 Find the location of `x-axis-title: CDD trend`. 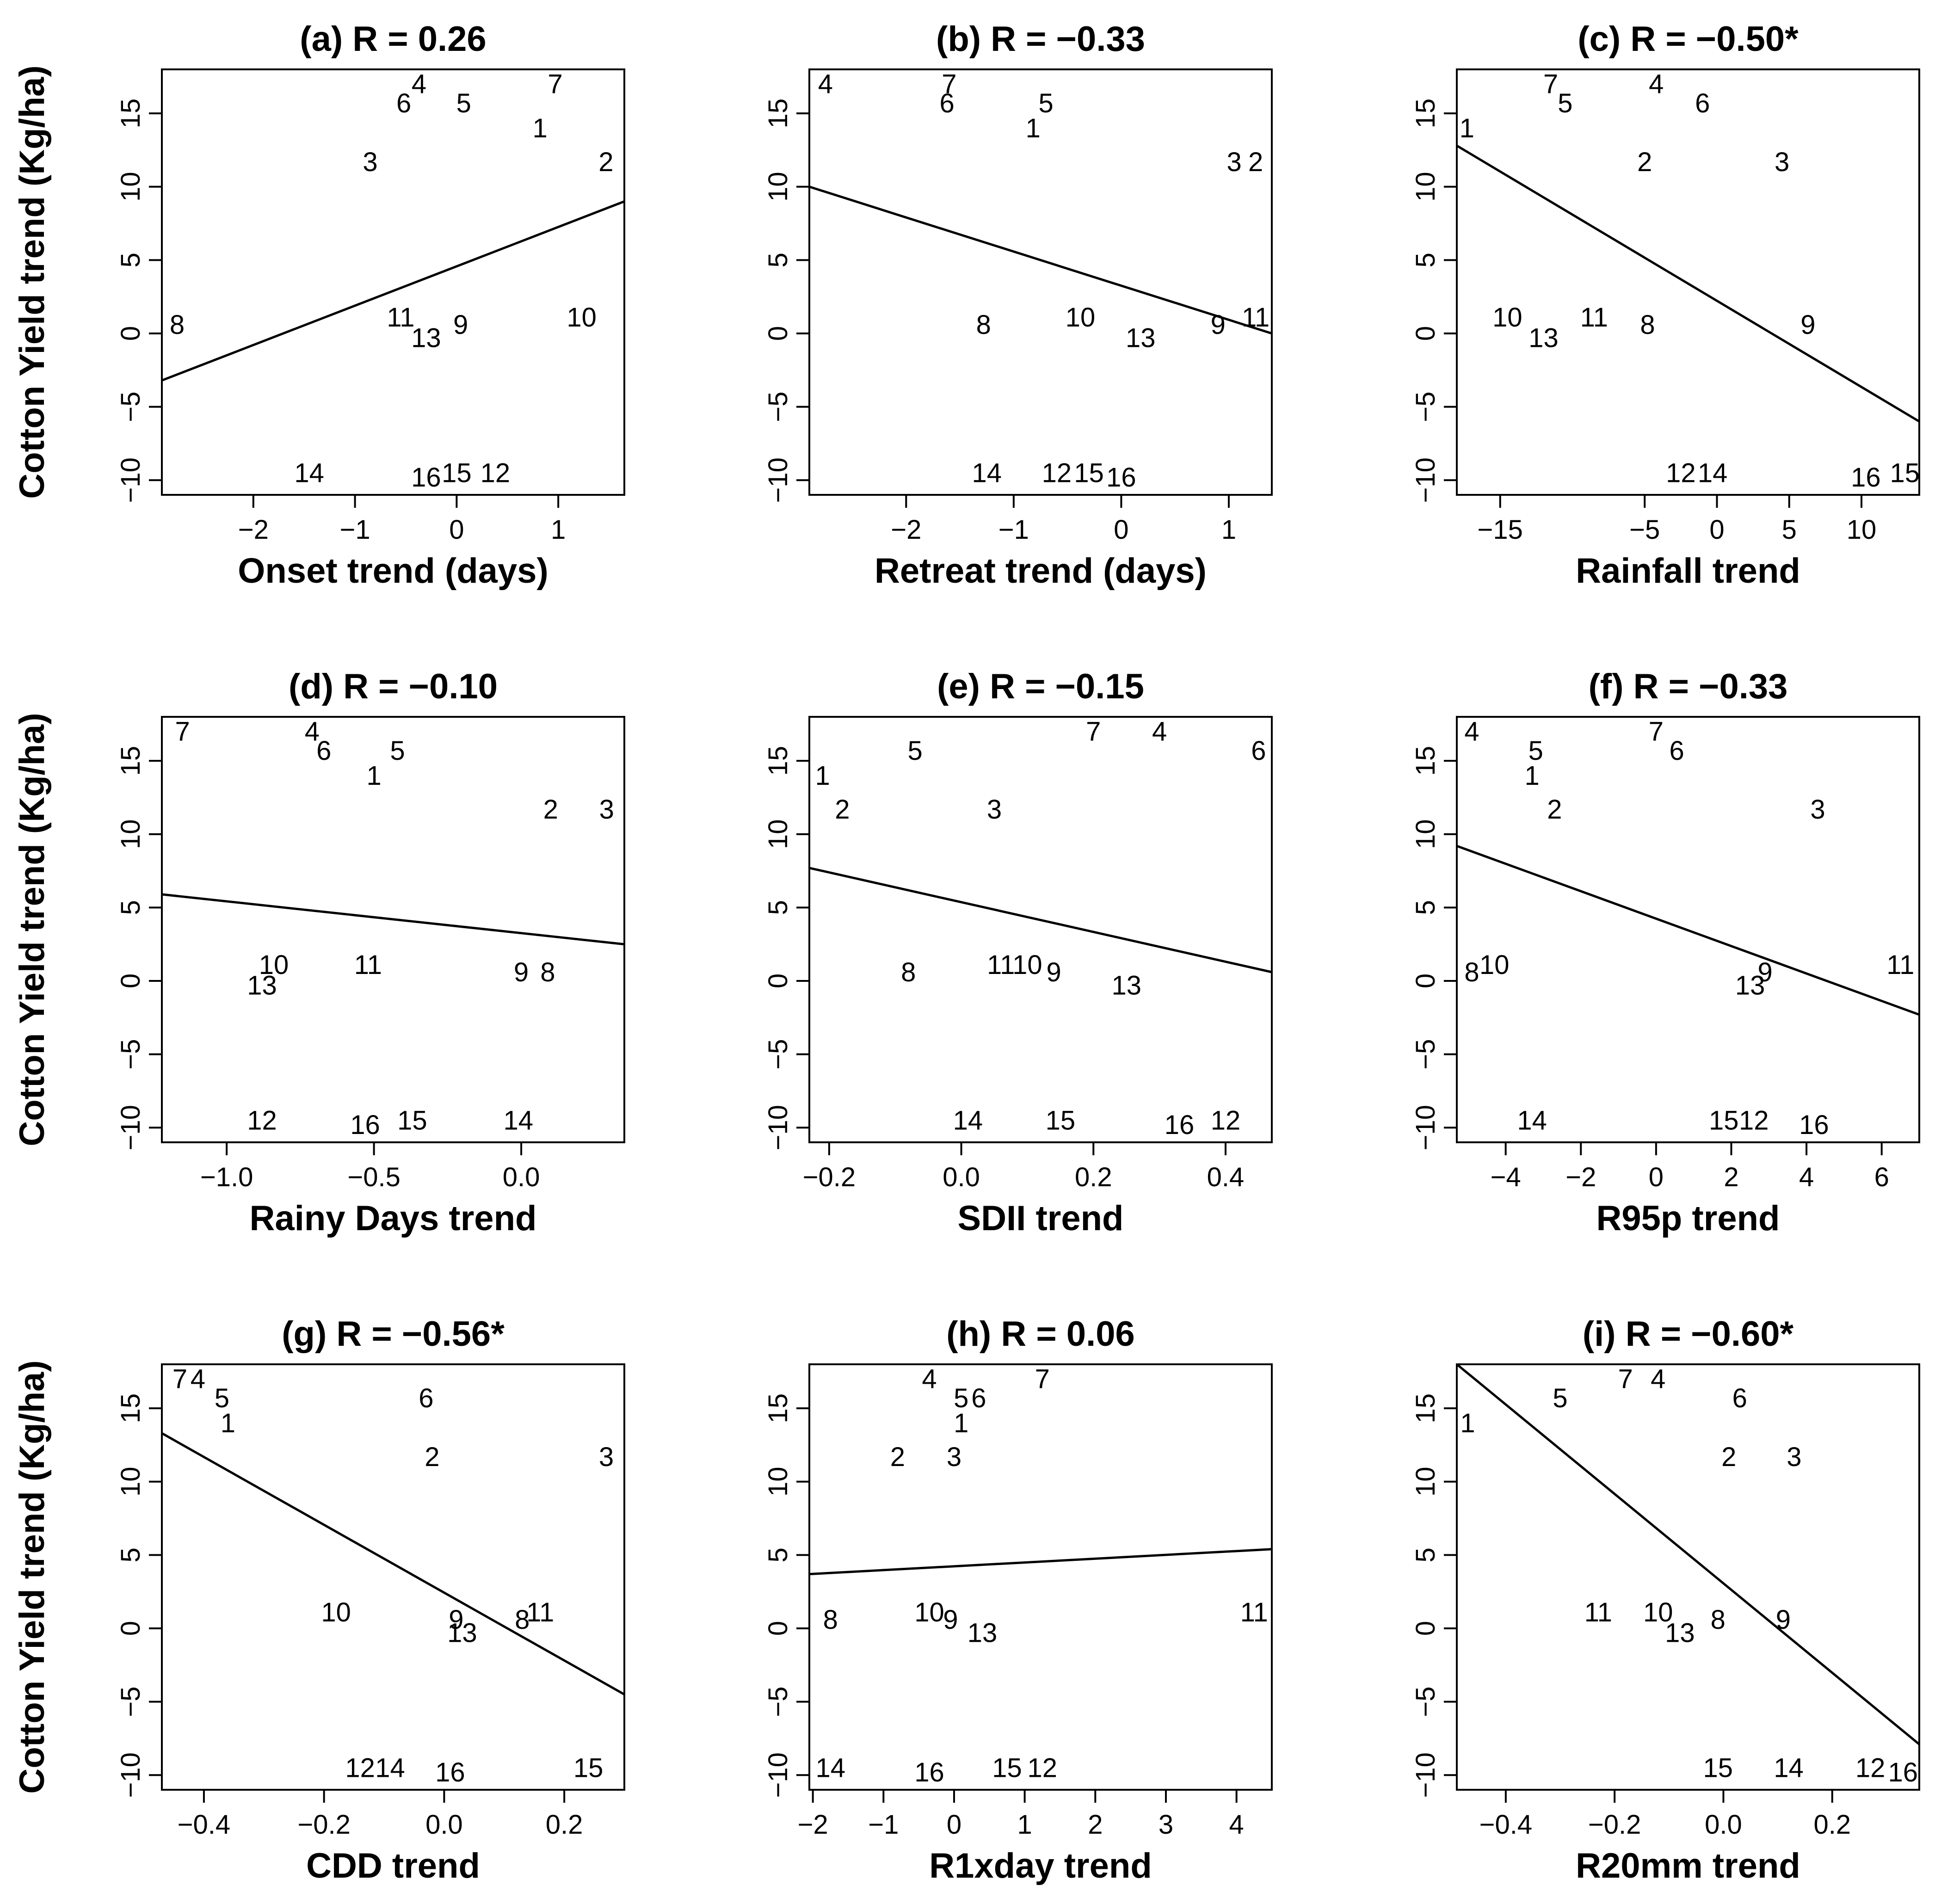

x-axis-title: CDD trend is located at coordinates (393, 1866).